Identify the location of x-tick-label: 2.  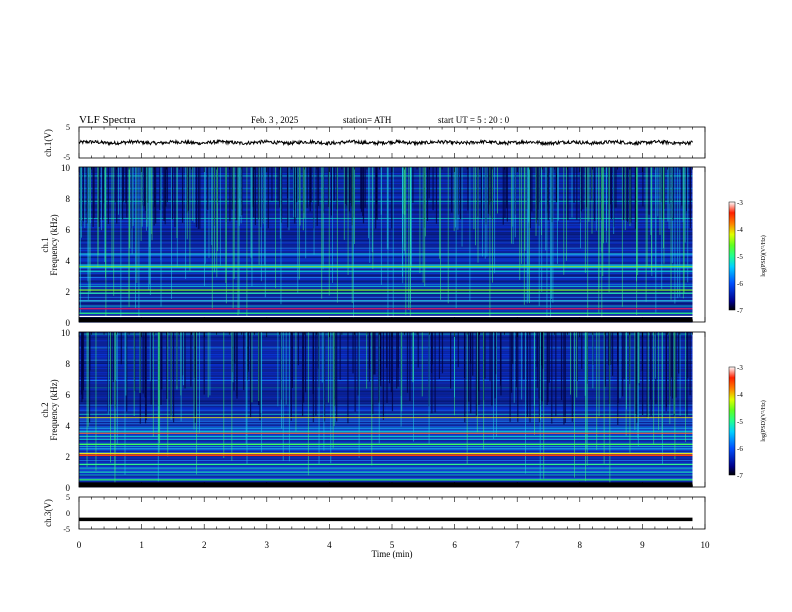
(204, 545).